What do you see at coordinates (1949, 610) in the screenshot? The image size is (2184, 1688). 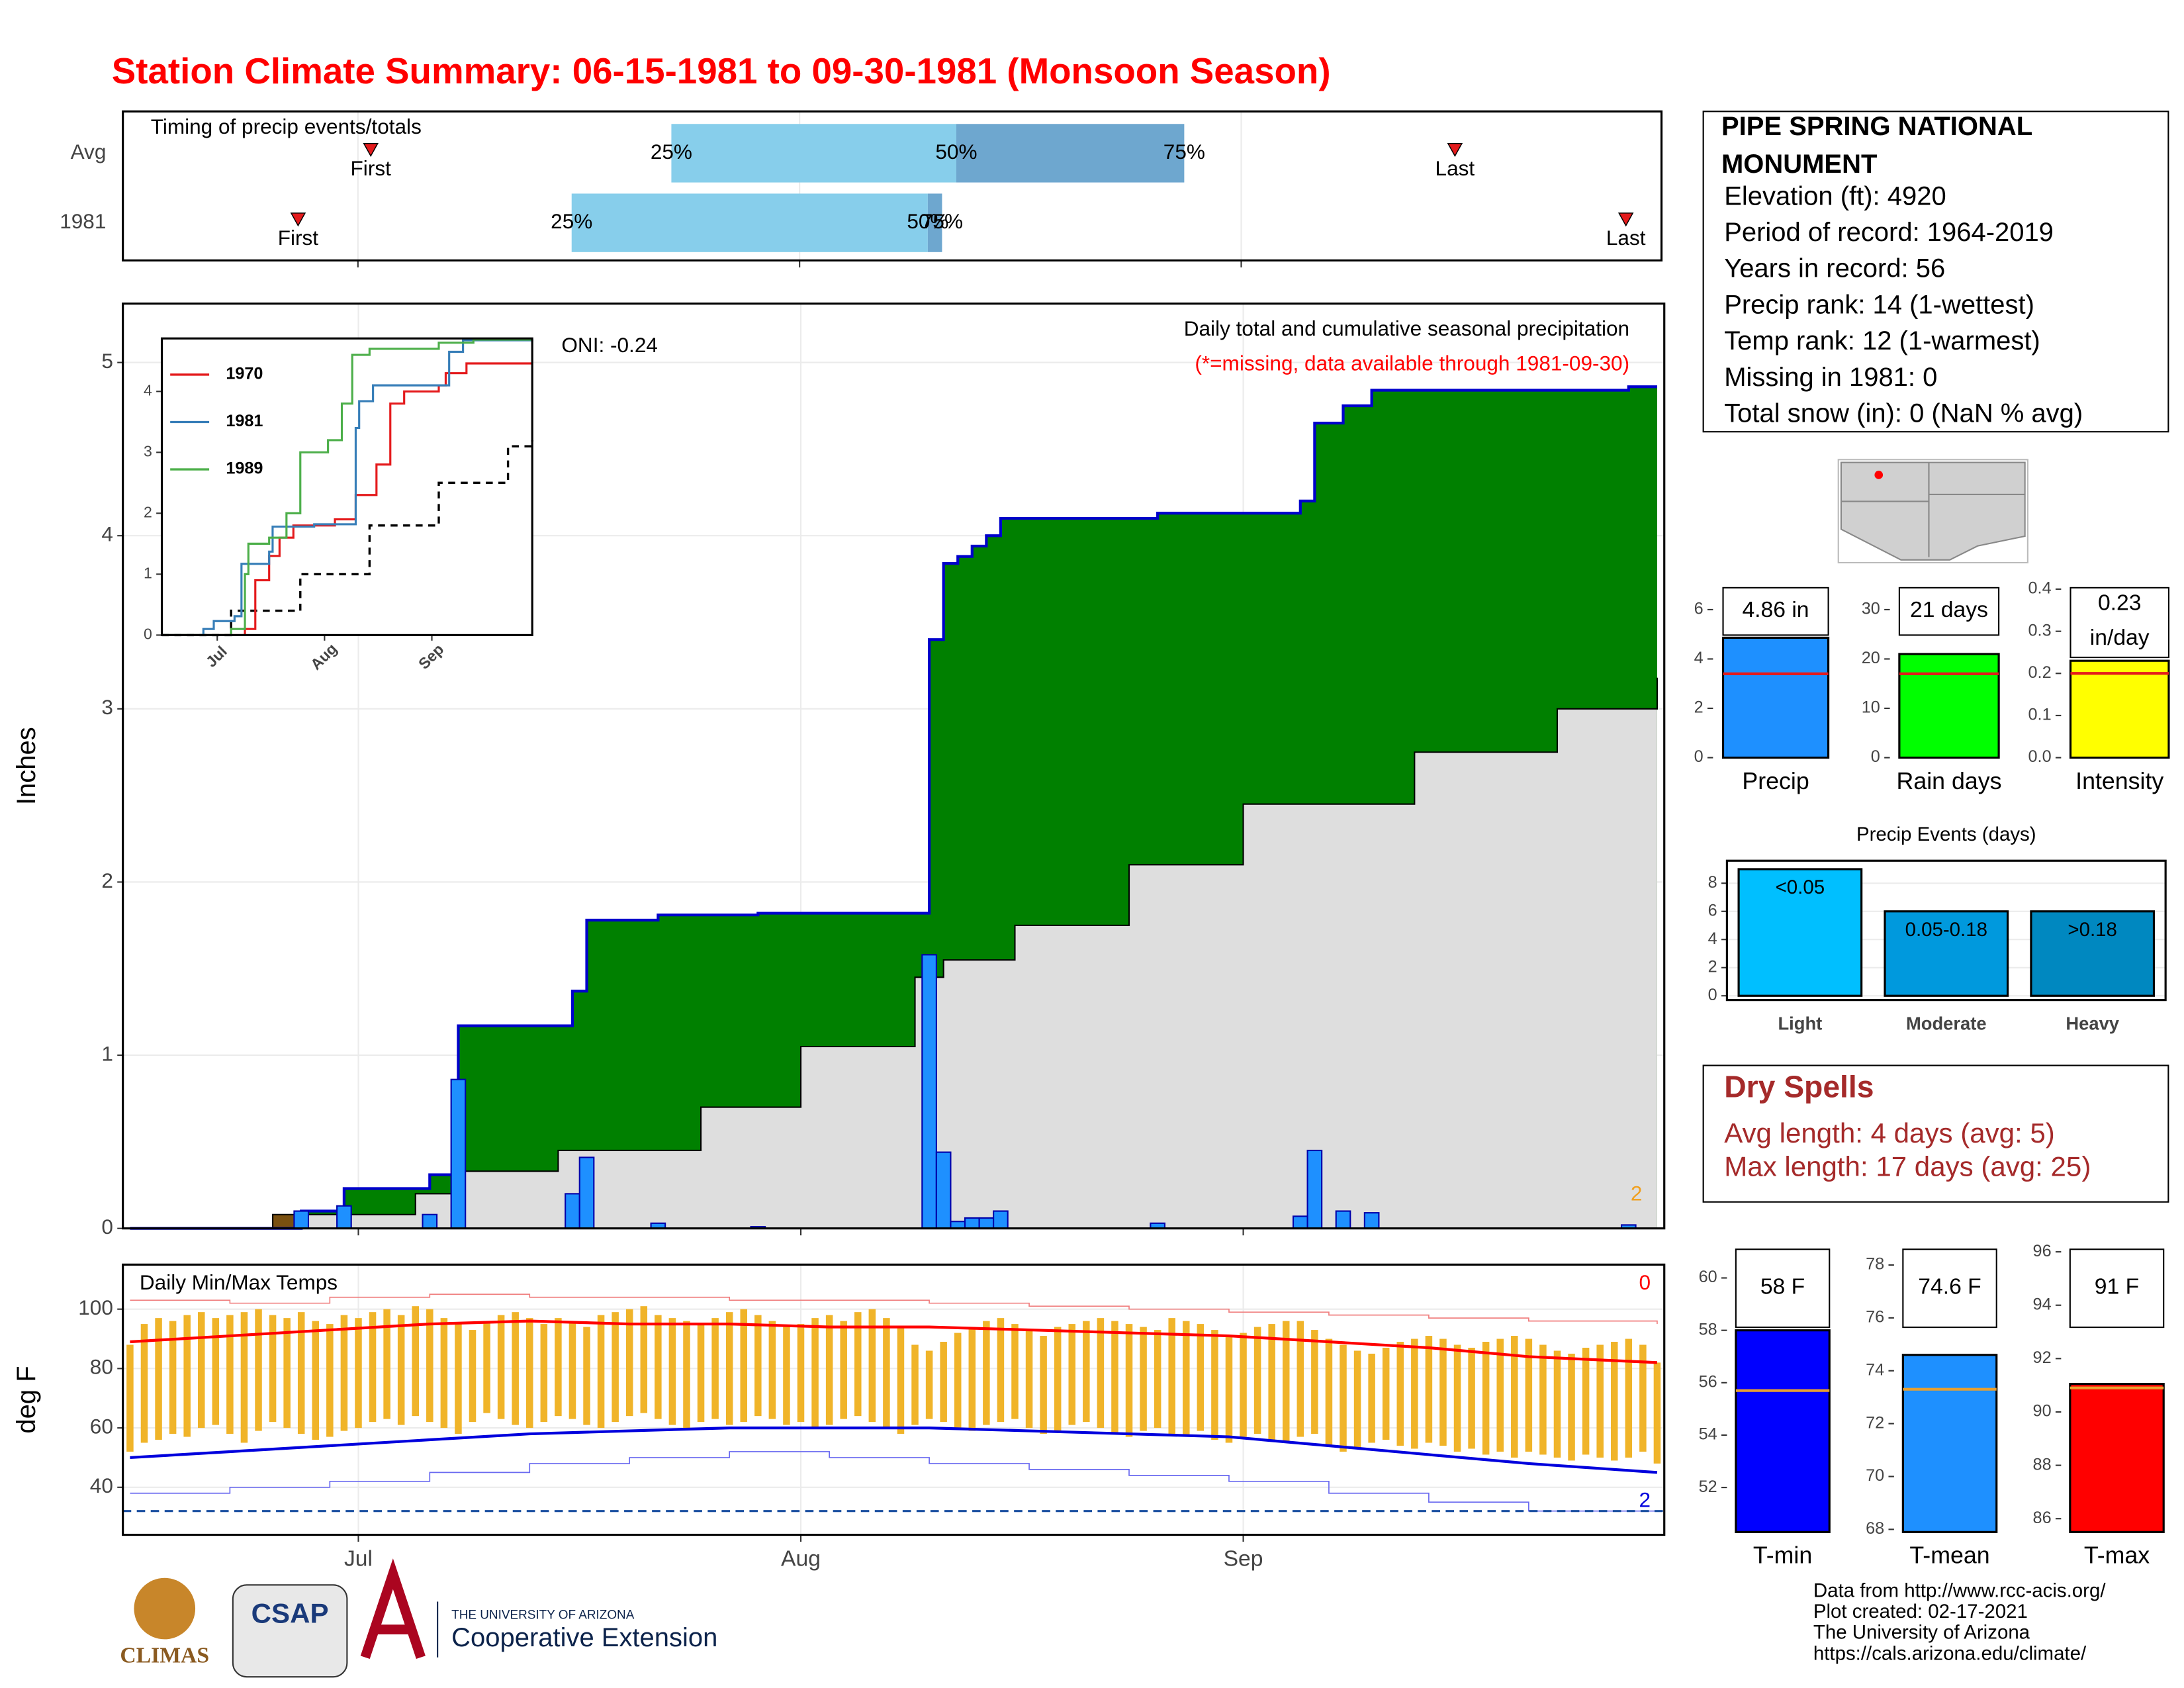 I see `value-label-box: 21 days` at bounding box center [1949, 610].